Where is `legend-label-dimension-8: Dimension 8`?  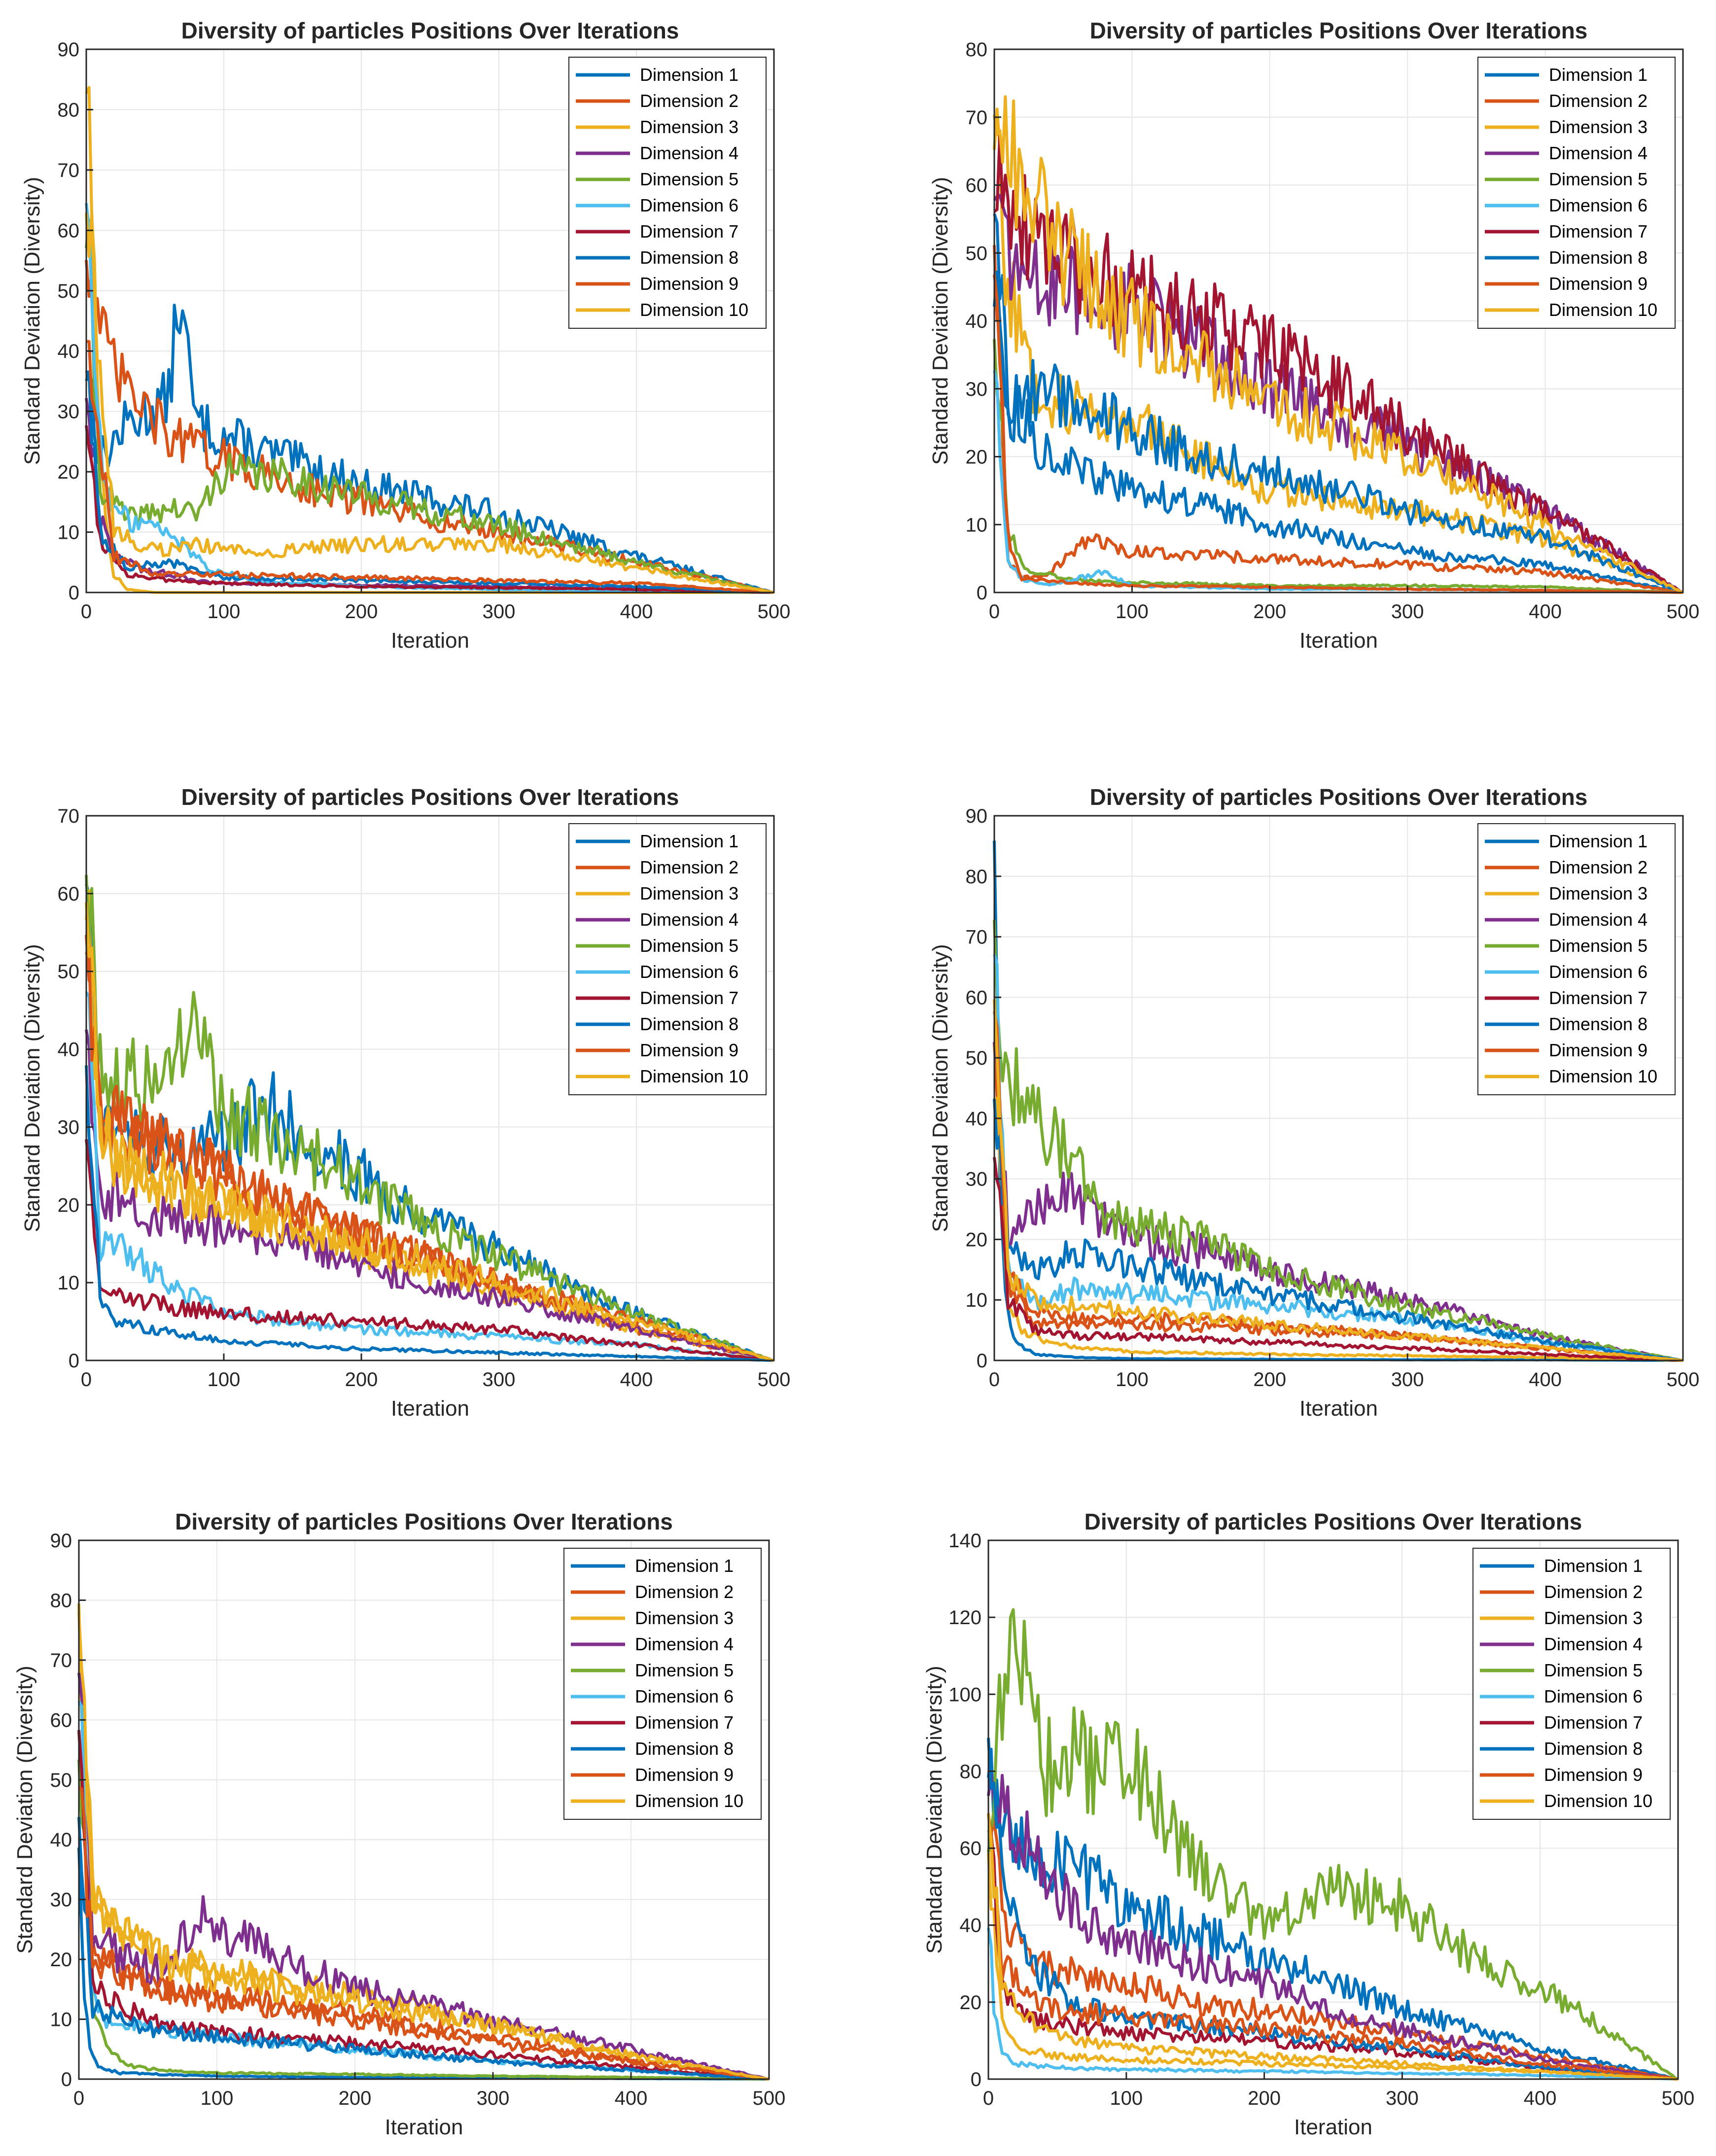
legend-label-dimension-8: Dimension 8 is located at coordinates (684, 1749).